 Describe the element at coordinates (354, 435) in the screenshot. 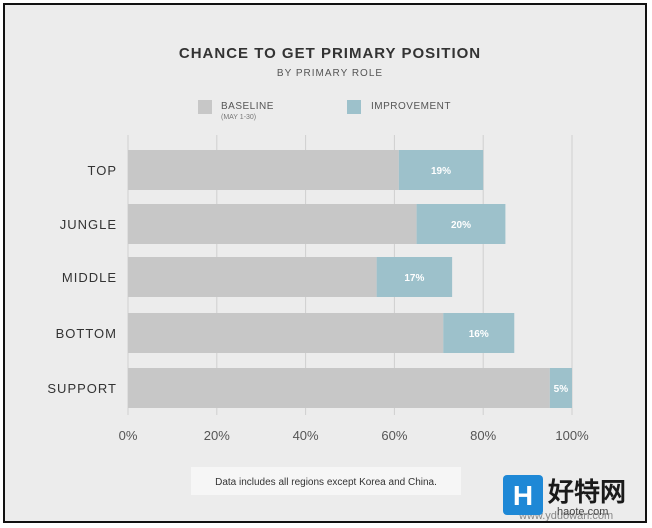

I see `x-tick-labels: 0% 20% 40% 60% 80% 100%` at that location.